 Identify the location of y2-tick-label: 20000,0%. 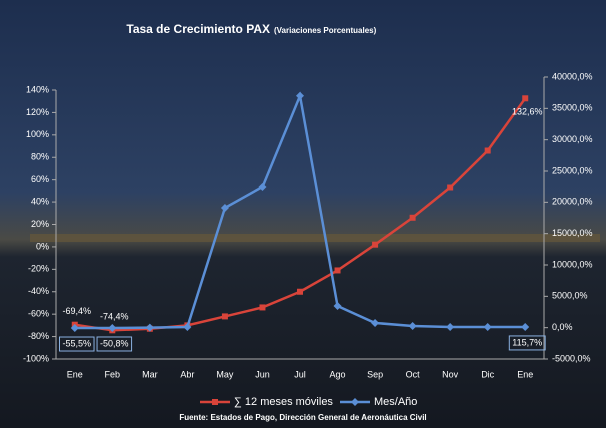
(572, 202).